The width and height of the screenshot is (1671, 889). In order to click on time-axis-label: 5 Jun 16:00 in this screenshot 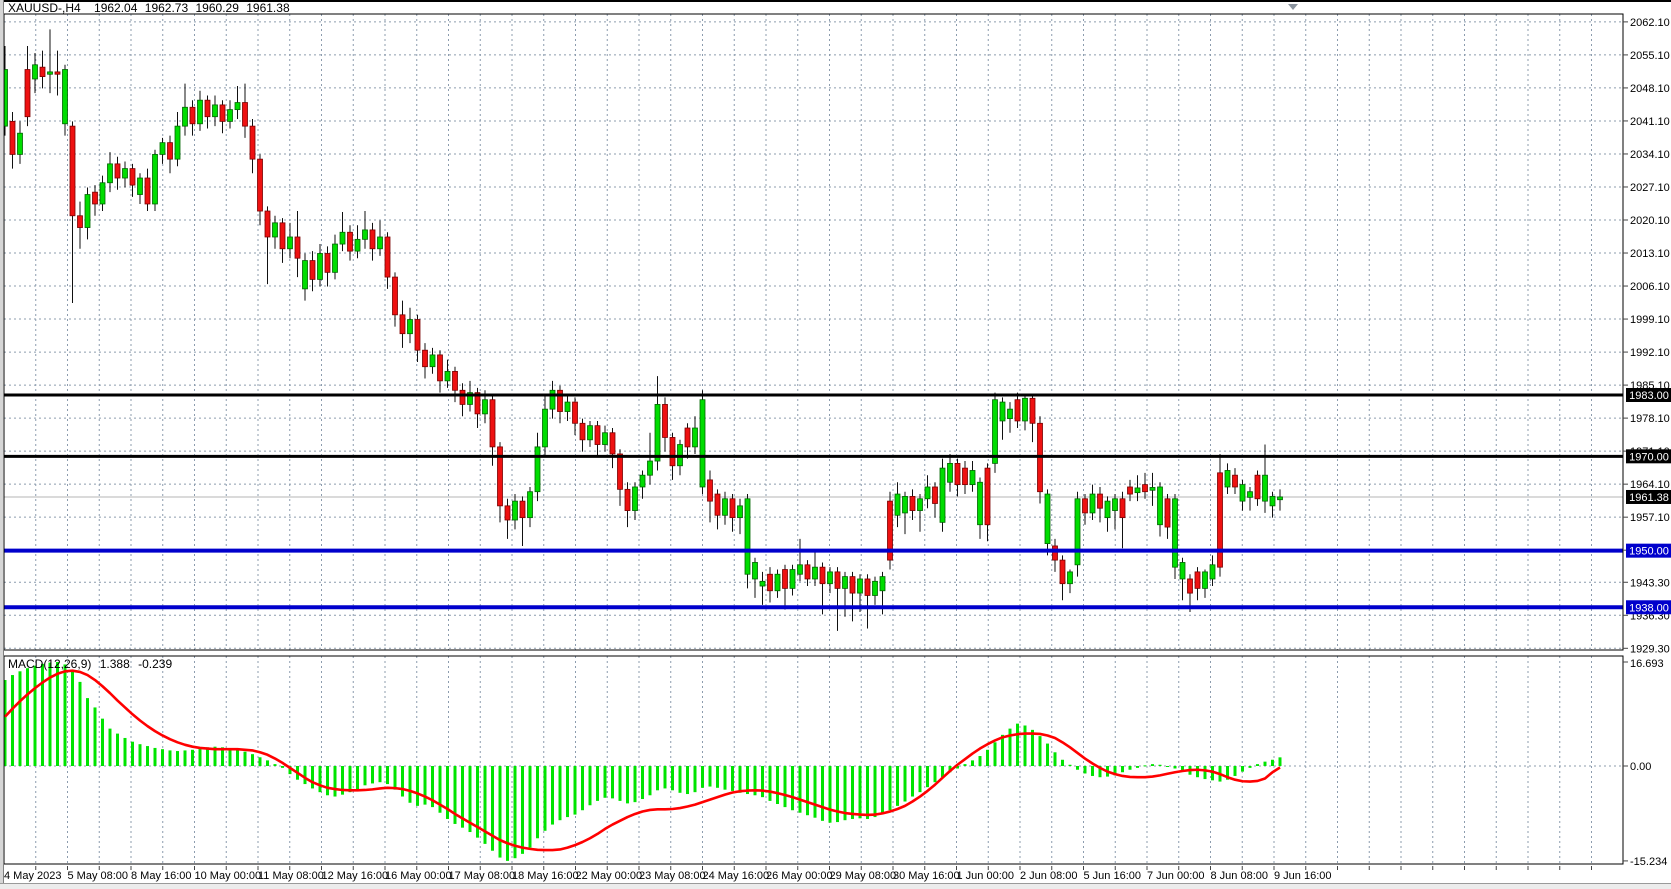, I will do `click(1113, 876)`.